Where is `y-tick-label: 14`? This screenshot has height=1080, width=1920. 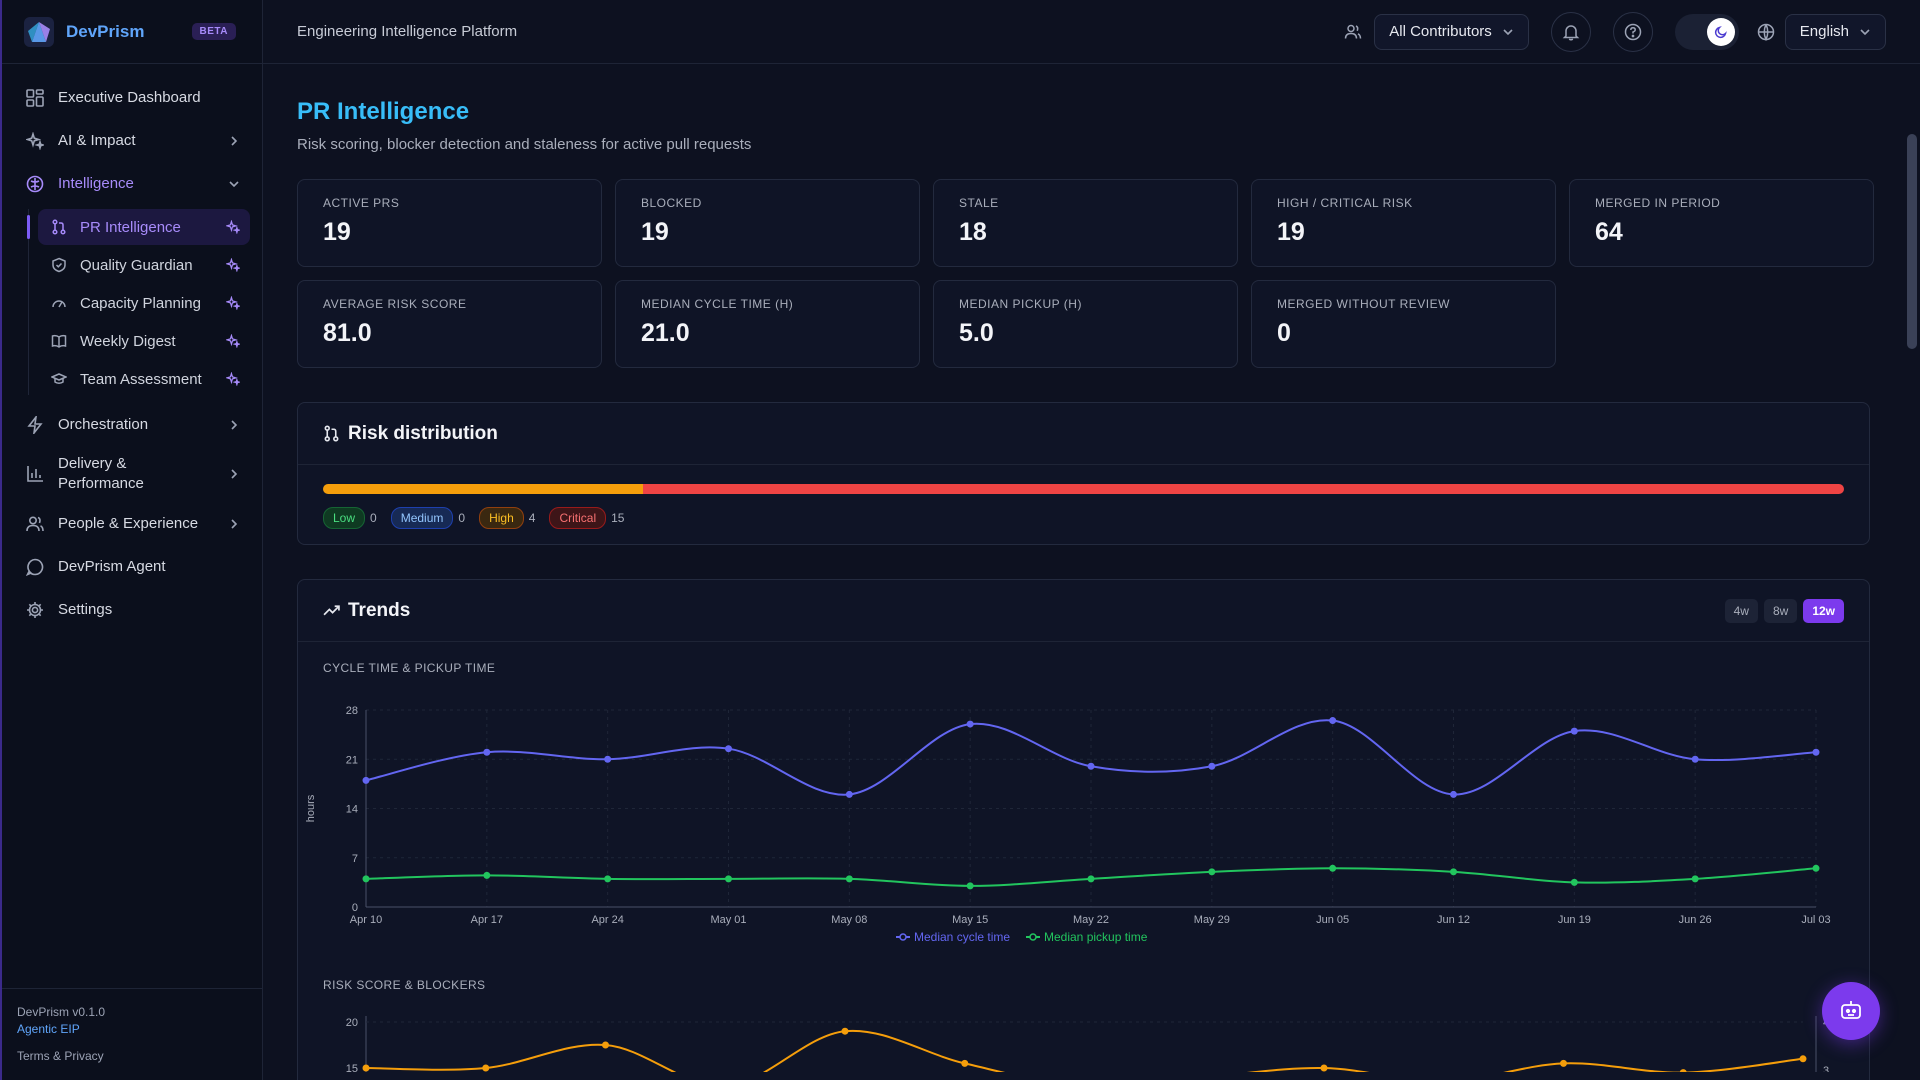 y-tick-label: 14 is located at coordinates (352, 810).